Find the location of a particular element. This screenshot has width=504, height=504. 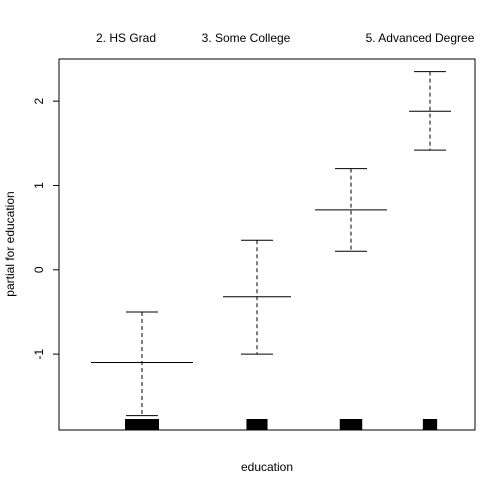

x-axis-label: education is located at coordinates (267, 467).